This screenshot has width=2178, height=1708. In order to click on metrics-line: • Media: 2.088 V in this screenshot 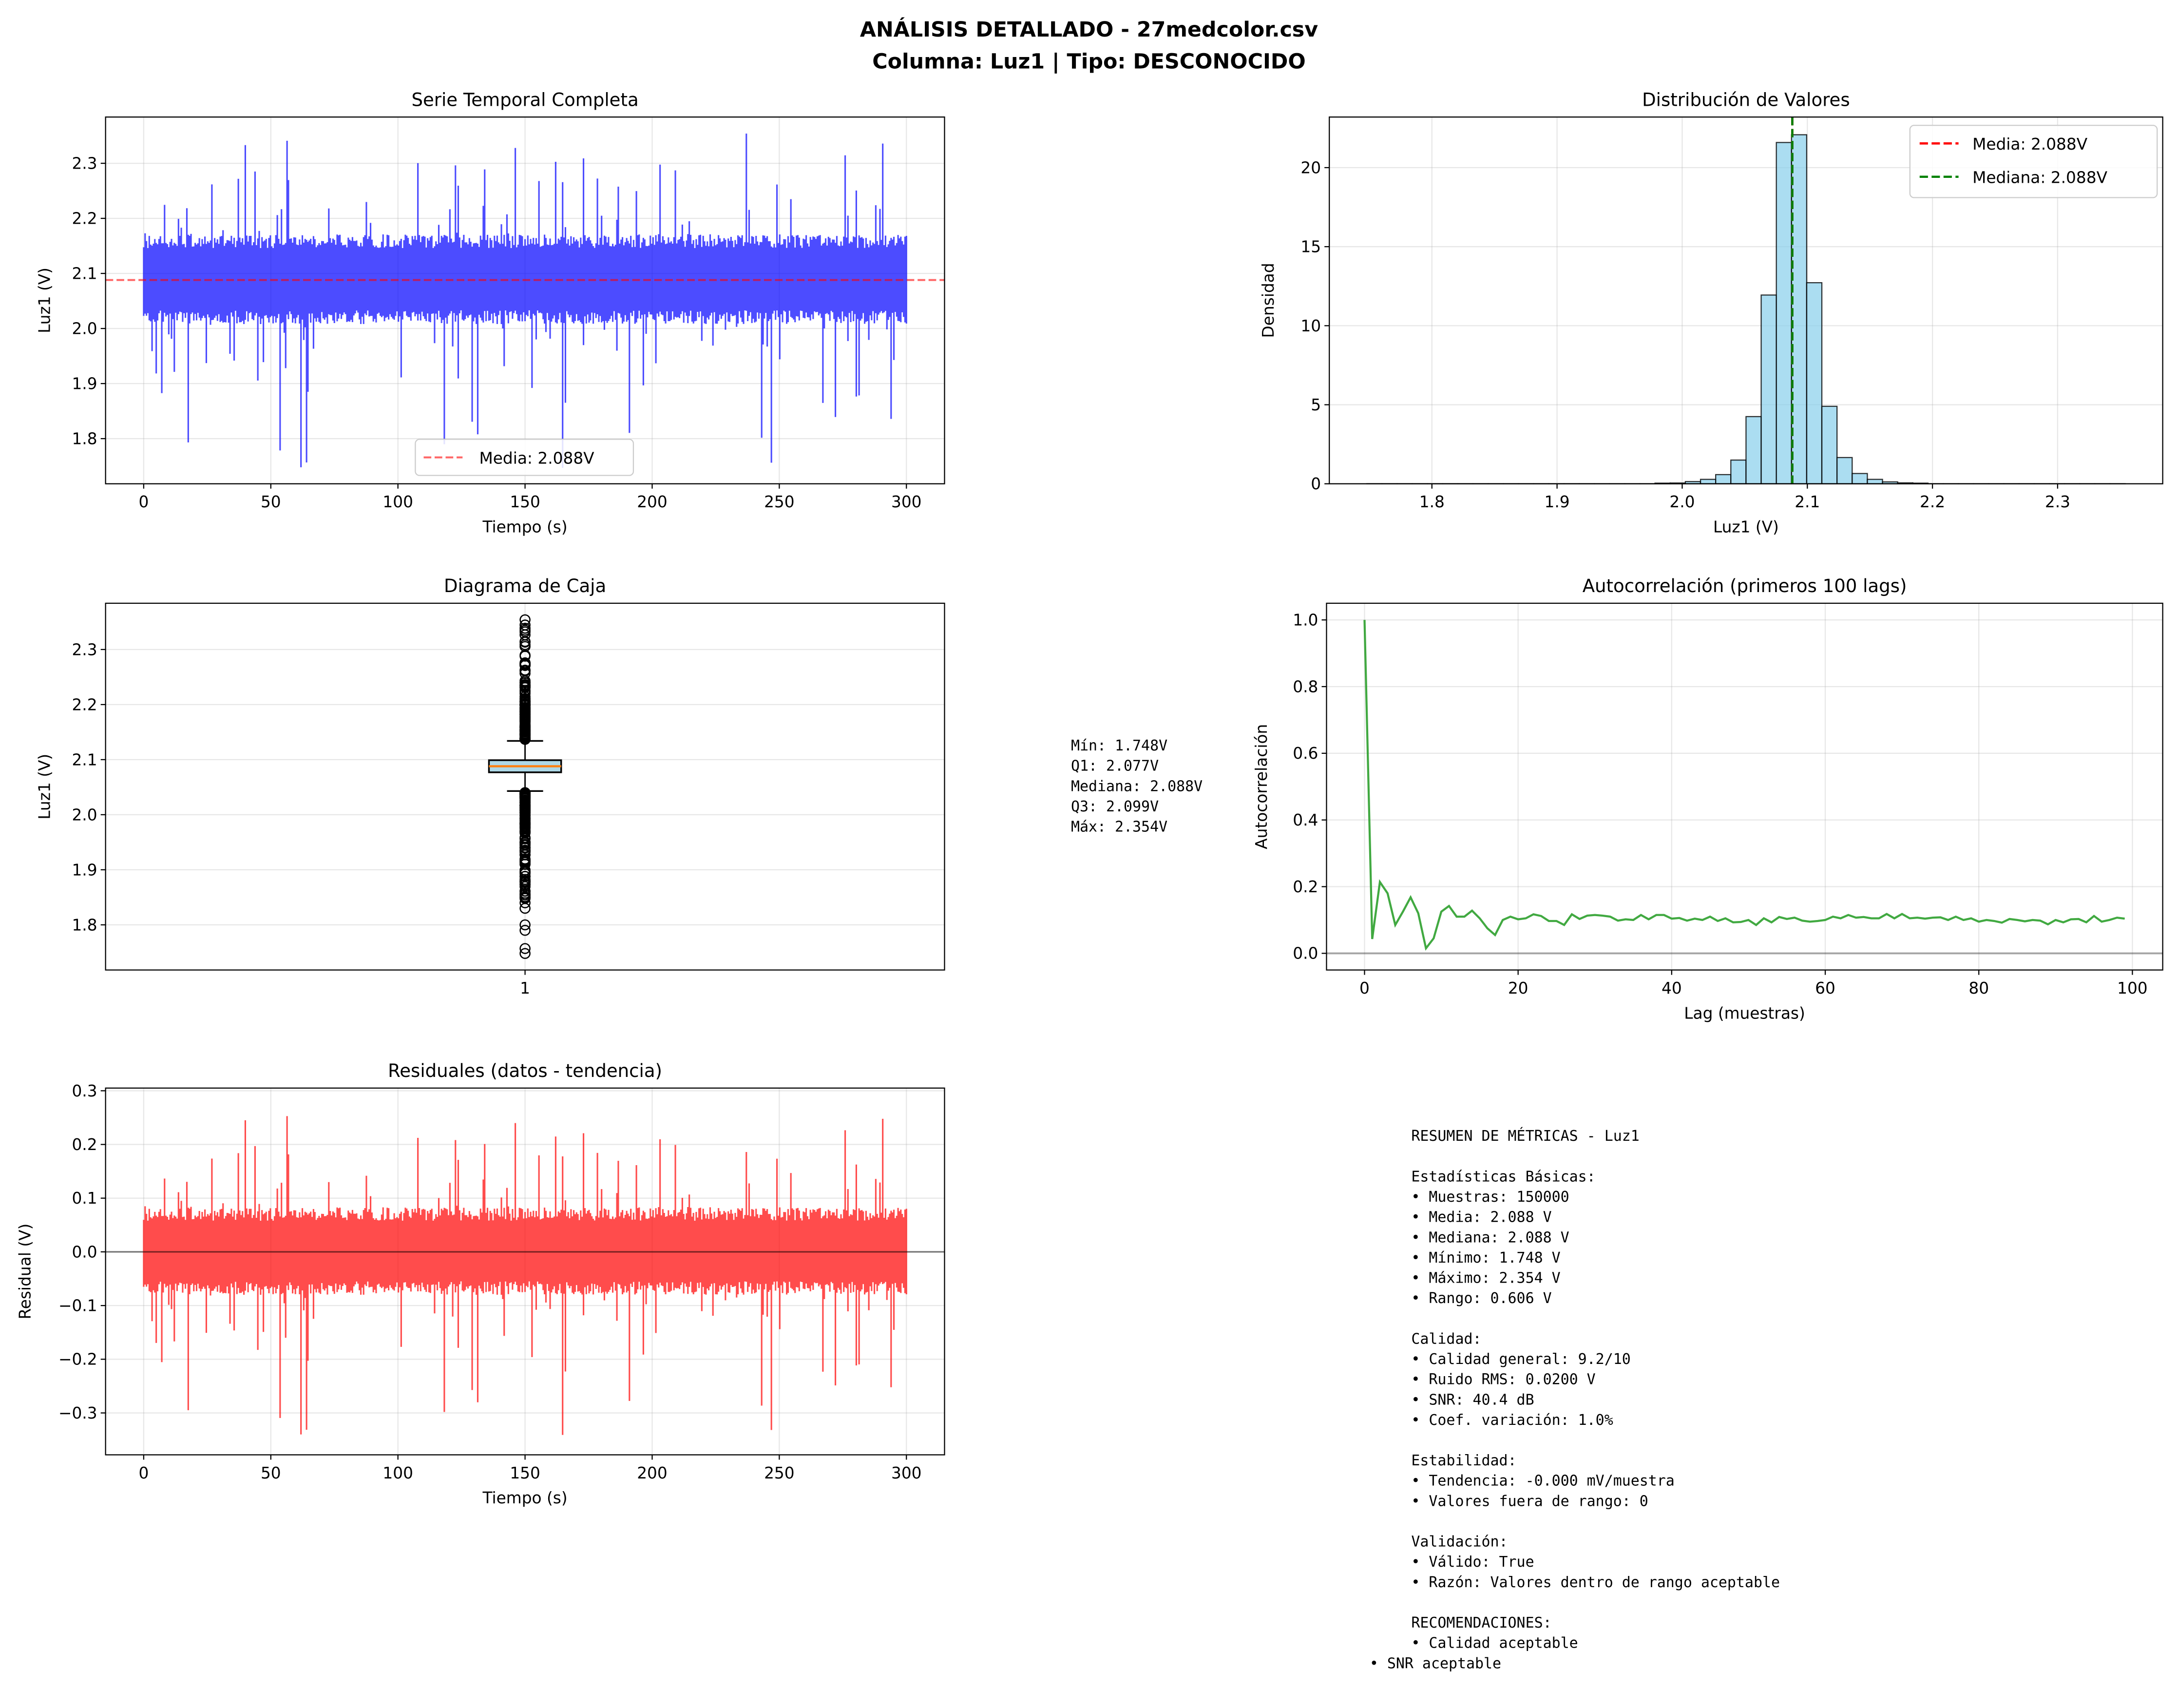, I will do `click(1481, 1218)`.